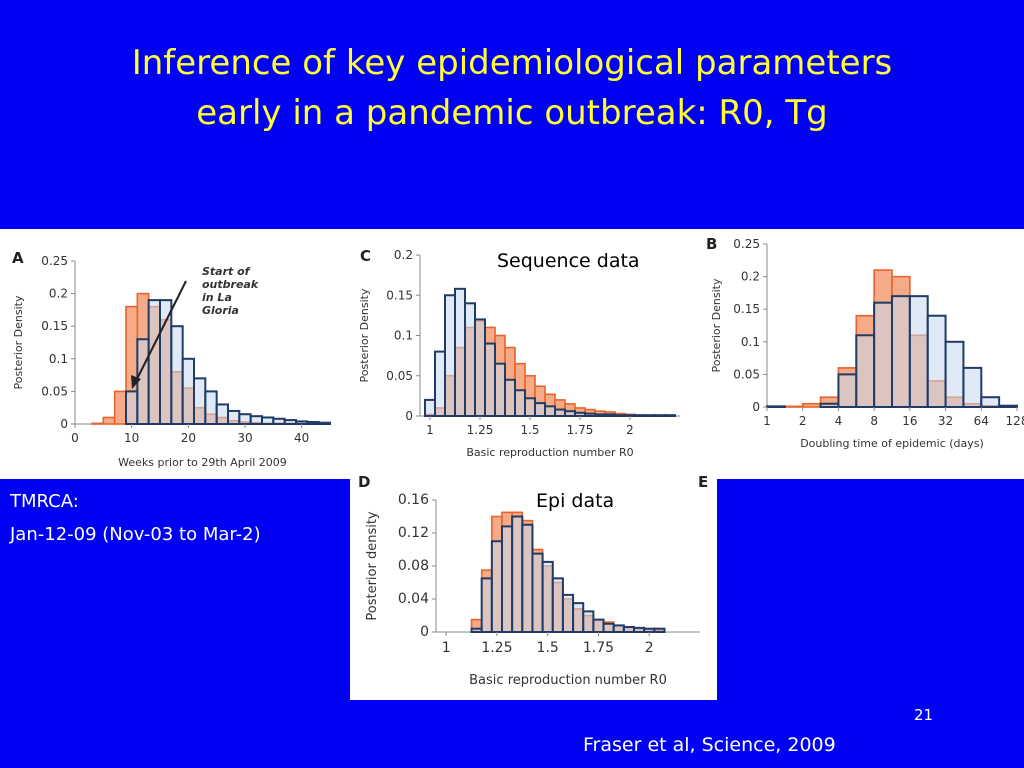  Describe the element at coordinates (135, 534) in the screenshot. I see `tmrca-value: Jan-12-09 (Nov-03 to Mar-2)` at that location.